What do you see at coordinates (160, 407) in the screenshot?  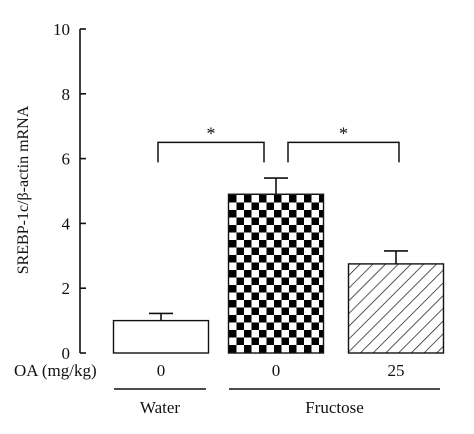 I see `group-label-water: Water` at bounding box center [160, 407].